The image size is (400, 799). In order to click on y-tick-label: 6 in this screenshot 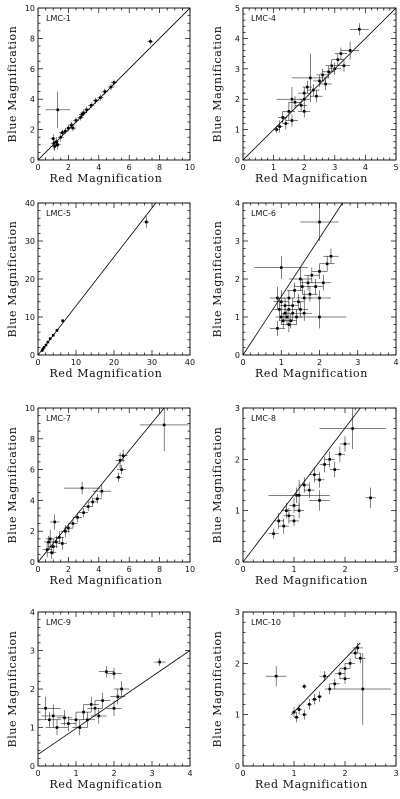, I will do `click(32, 470)`.